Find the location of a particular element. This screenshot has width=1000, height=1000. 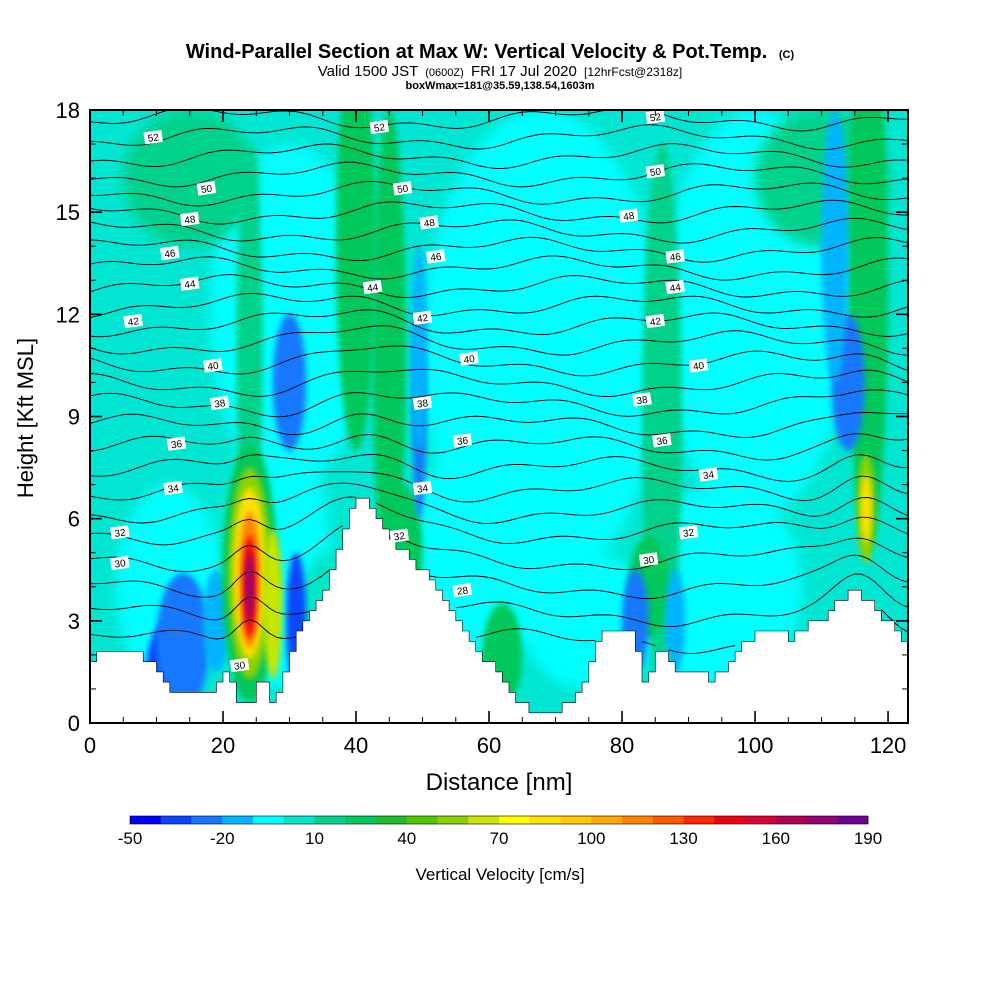

colorbar-tick-label: 160 is located at coordinates (776, 838).